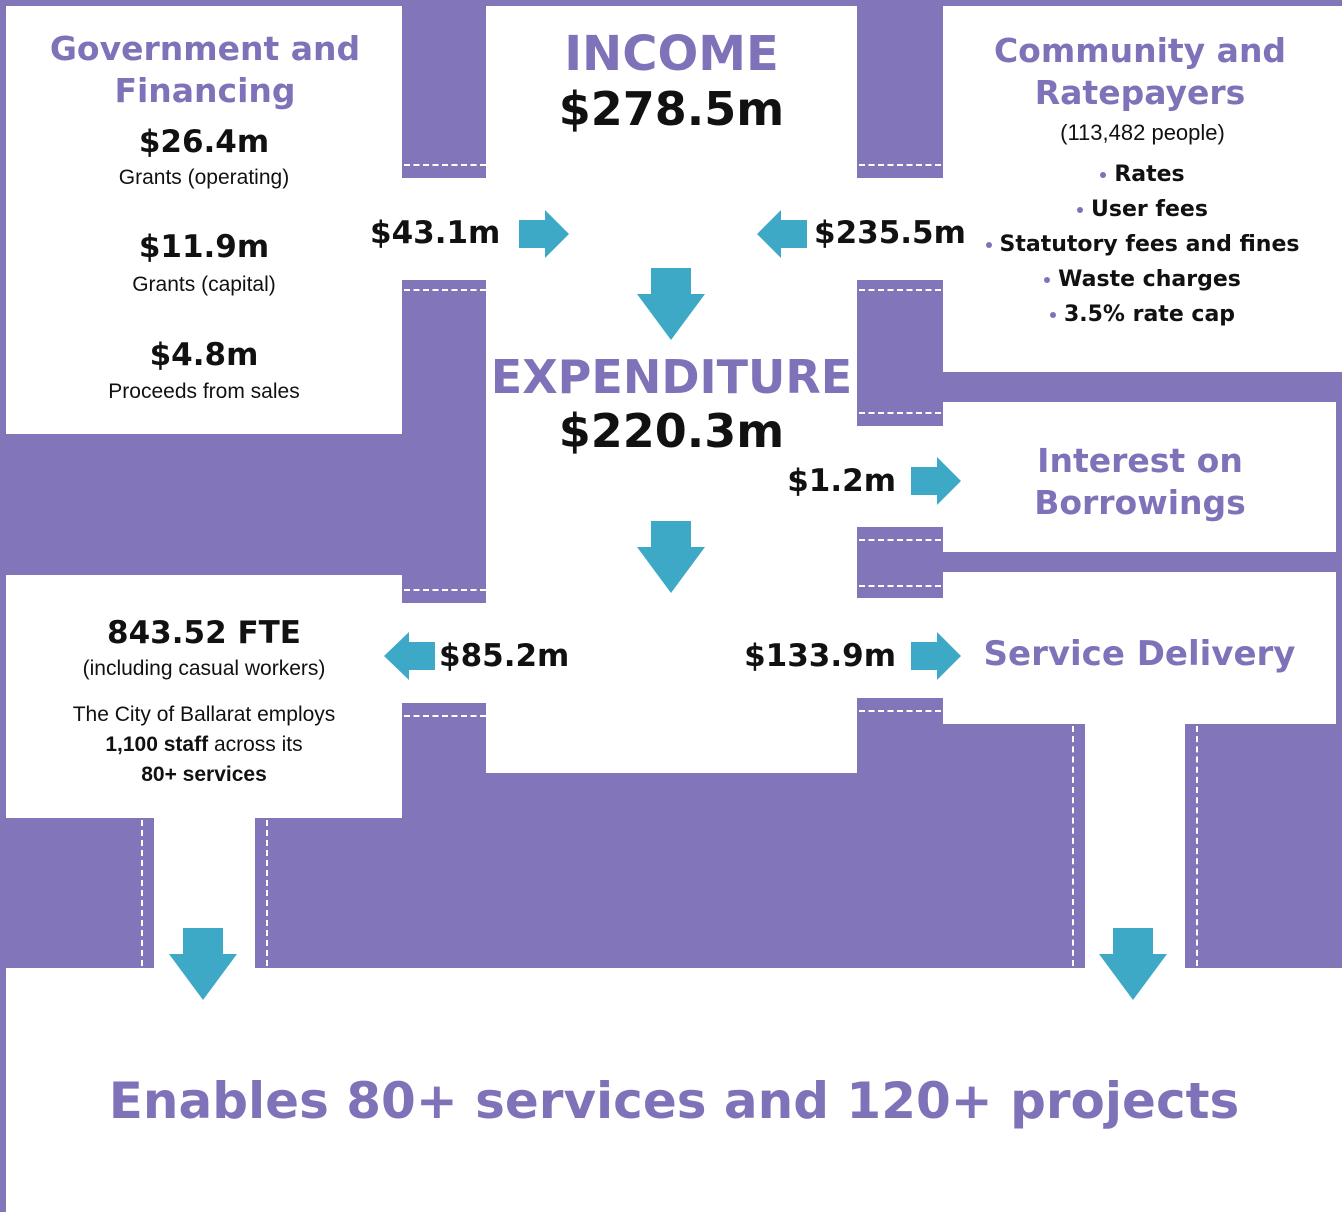 The width and height of the screenshot is (1342, 1212). Describe the element at coordinates (204, 696) in the screenshot. I see `staff-box` at that location.